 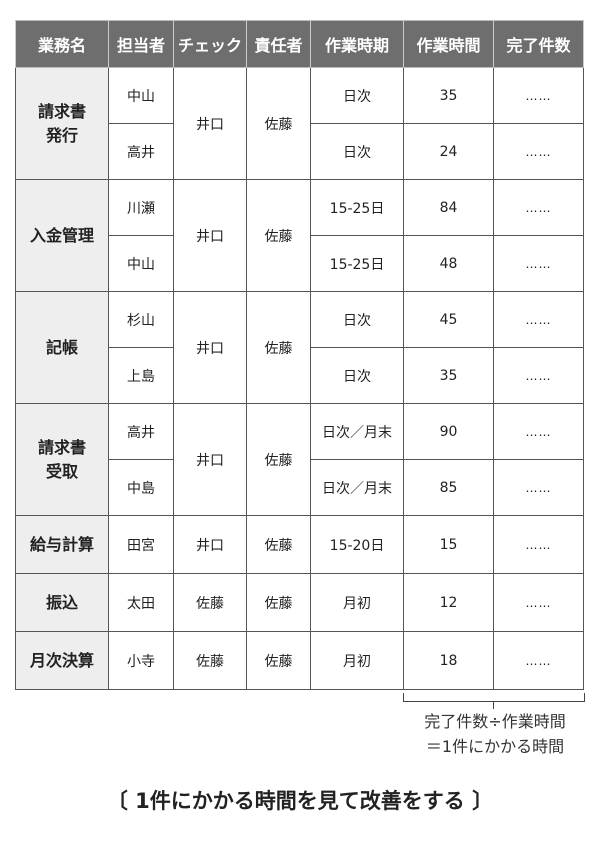 I want to click on column-header: 作業時間, so click(x=448, y=44).